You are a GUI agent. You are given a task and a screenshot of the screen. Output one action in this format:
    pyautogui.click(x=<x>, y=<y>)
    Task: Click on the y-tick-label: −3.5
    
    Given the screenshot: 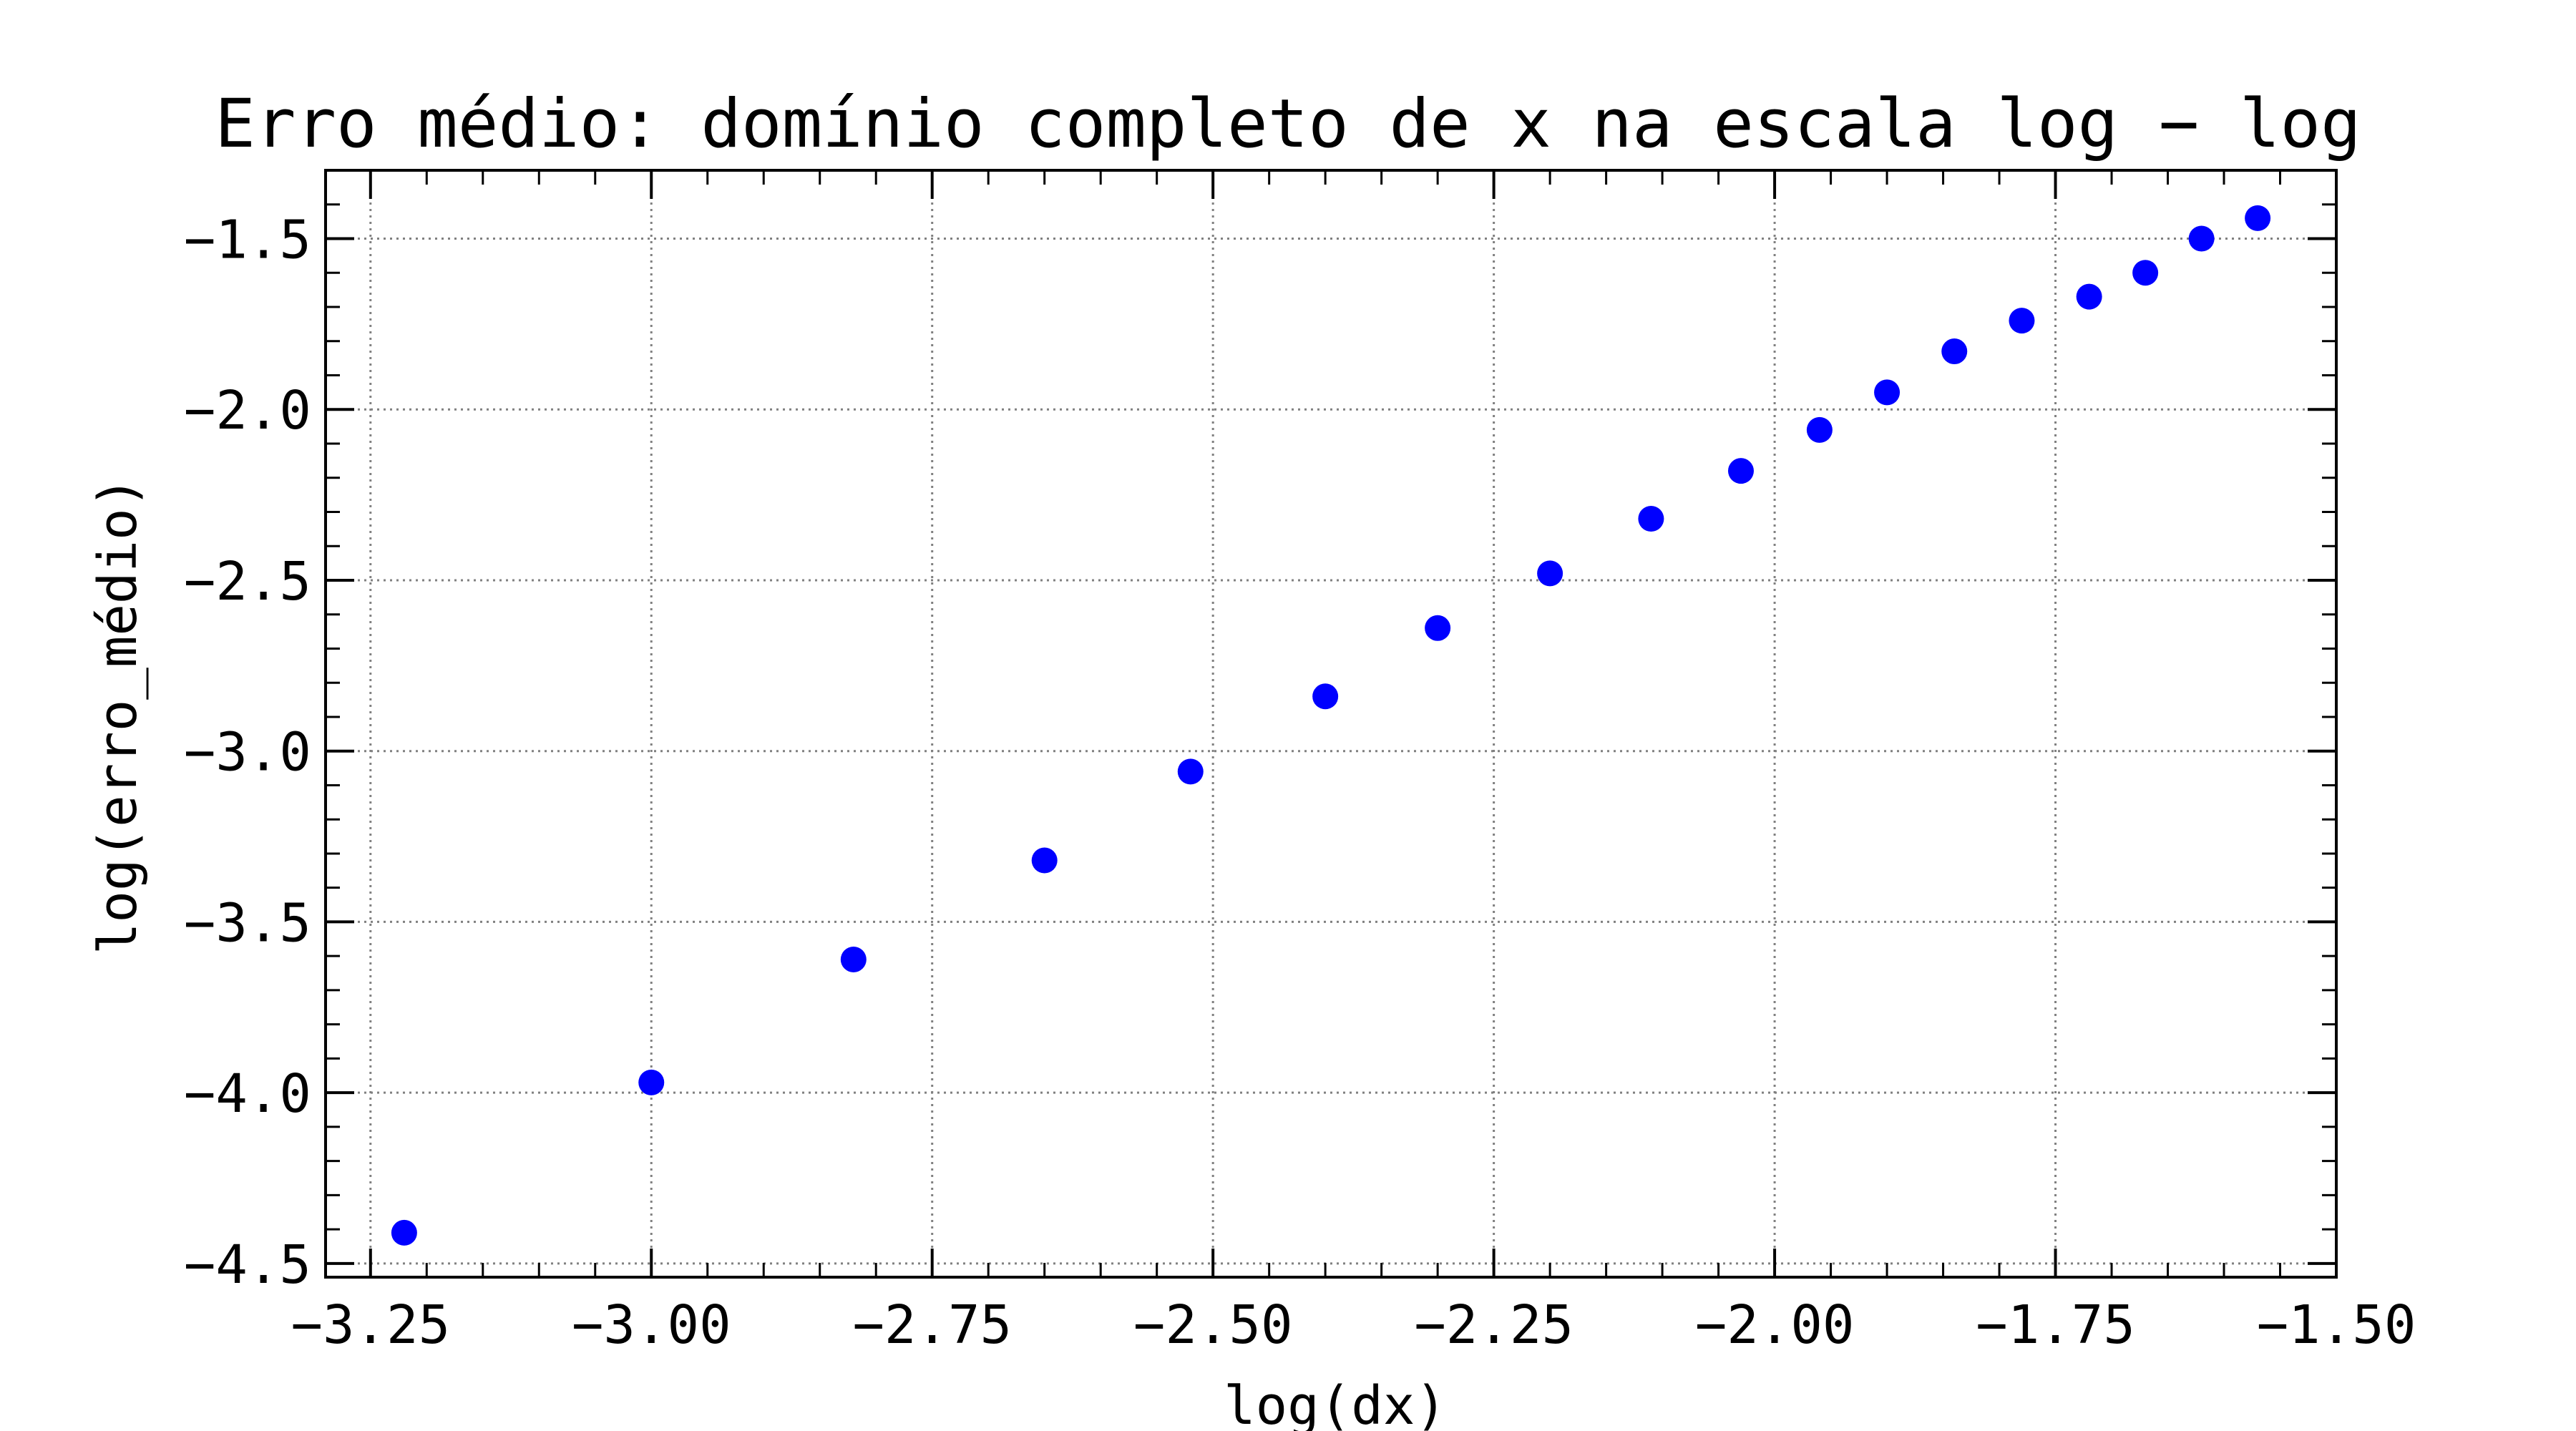 What is the action you would take?
    pyautogui.click(x=247, y=923)
    